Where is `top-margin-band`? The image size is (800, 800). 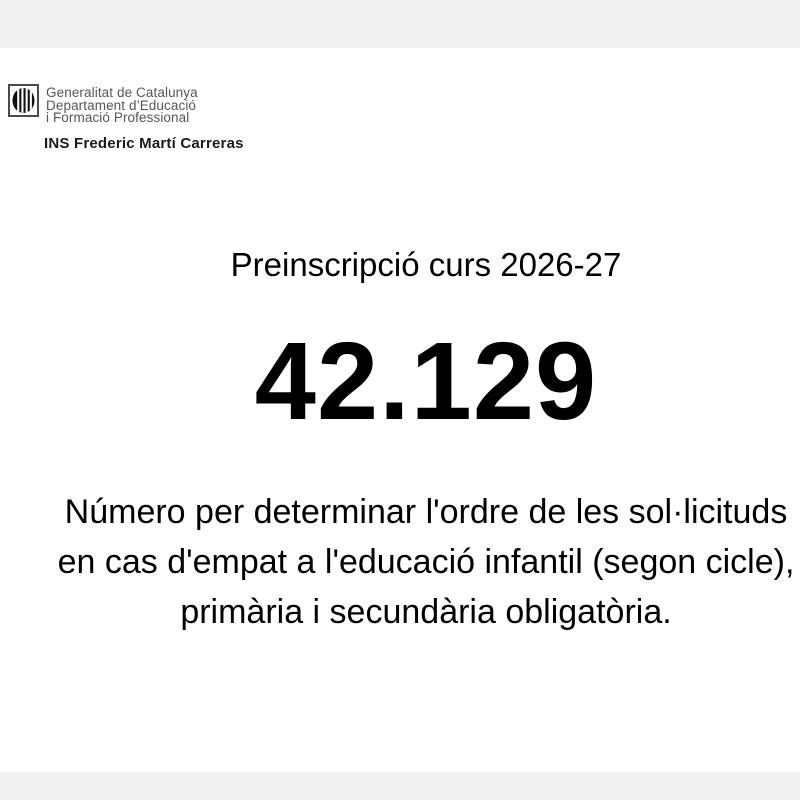 top-margin-band is located at coordinates (400, 24).